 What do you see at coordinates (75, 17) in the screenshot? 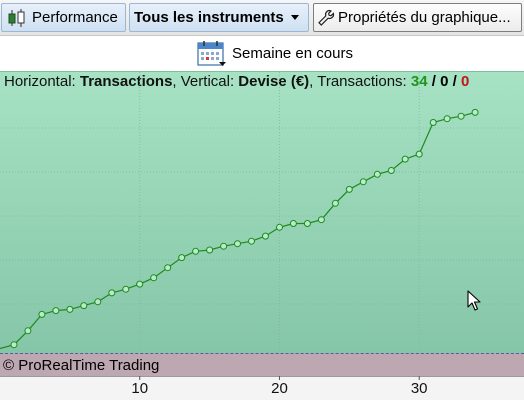
I see `performance-label: Performance` at bounding box center [75, 17].